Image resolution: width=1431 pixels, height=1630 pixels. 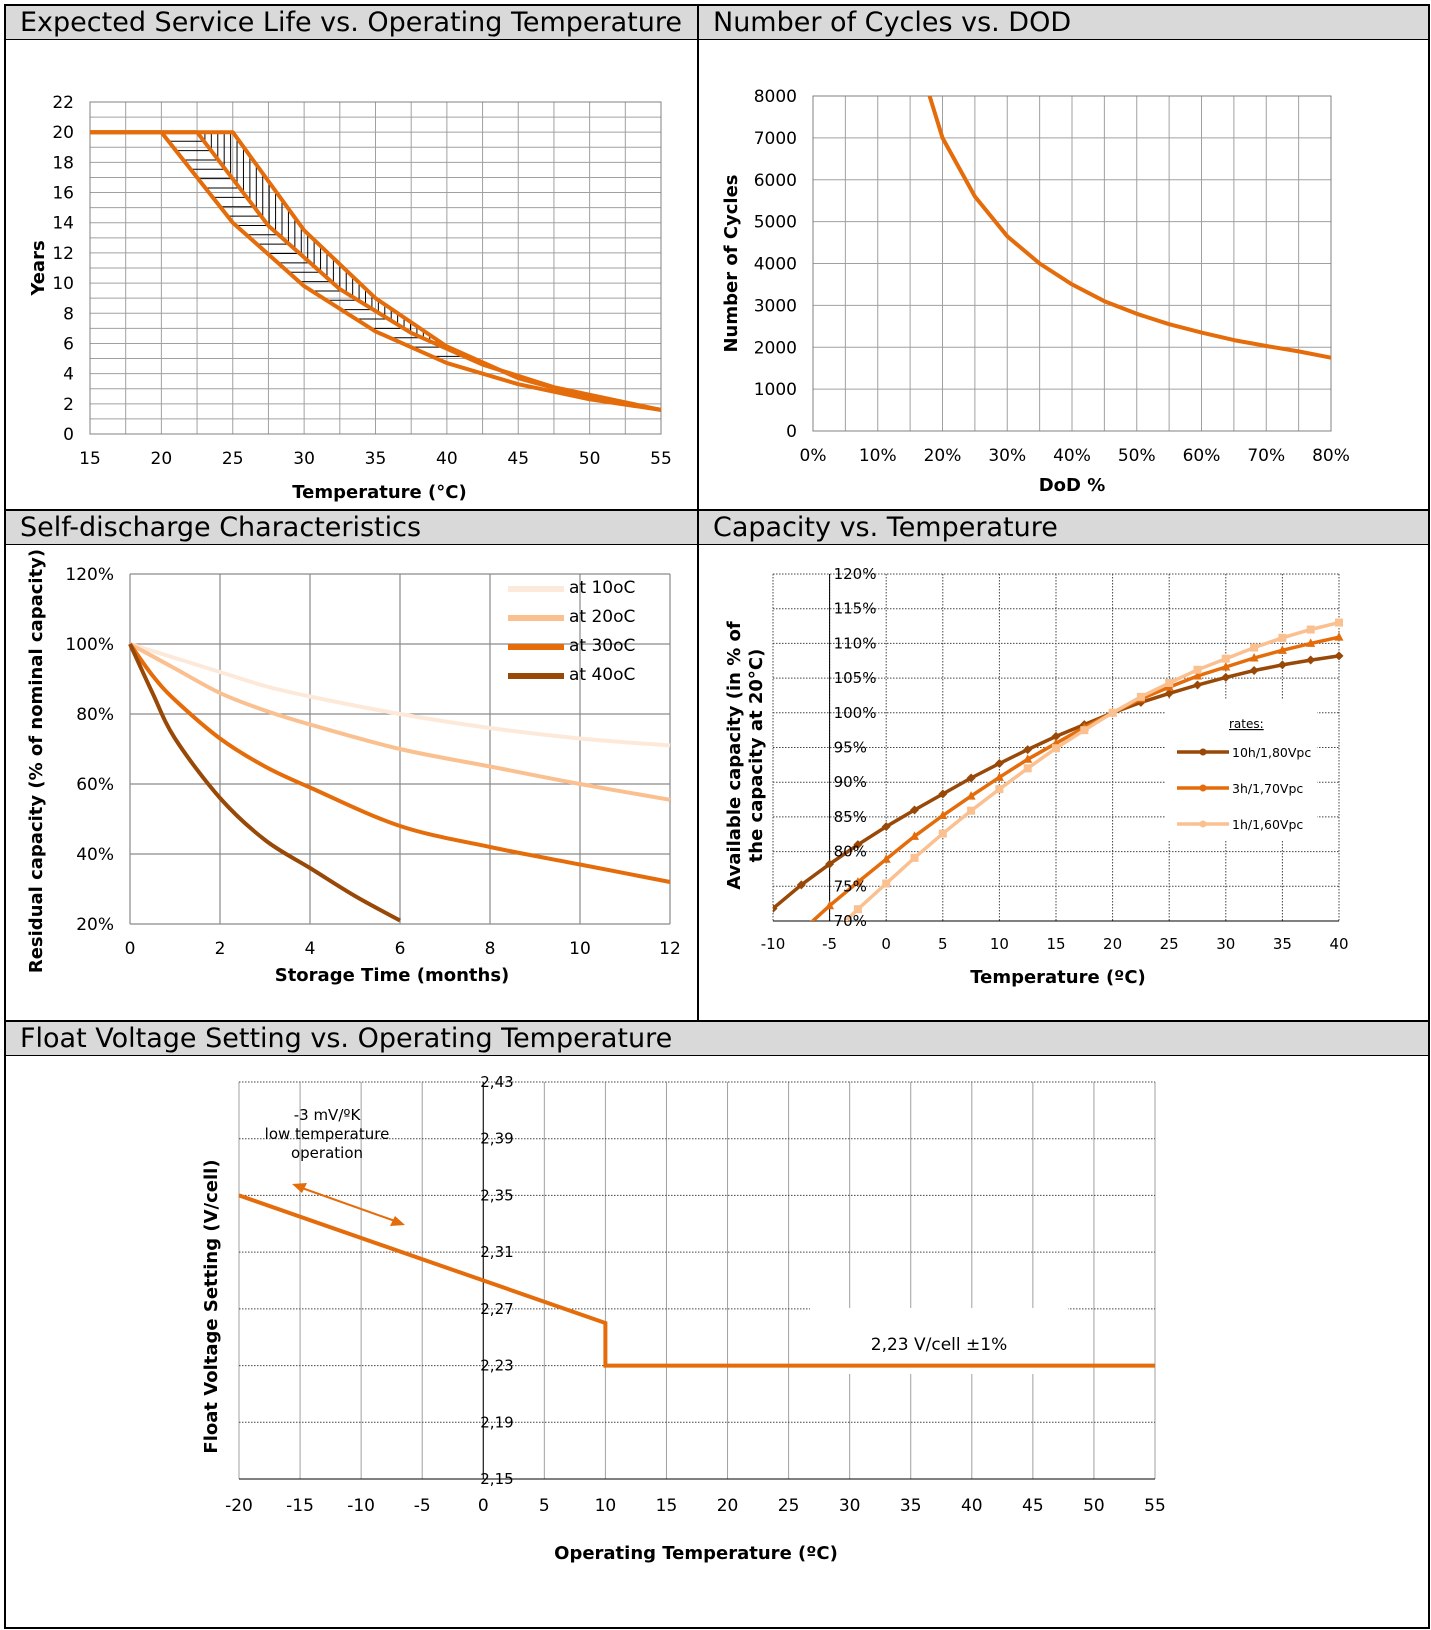 I want to click on x-tick-label: 45, so click(x=1033, y=1506).